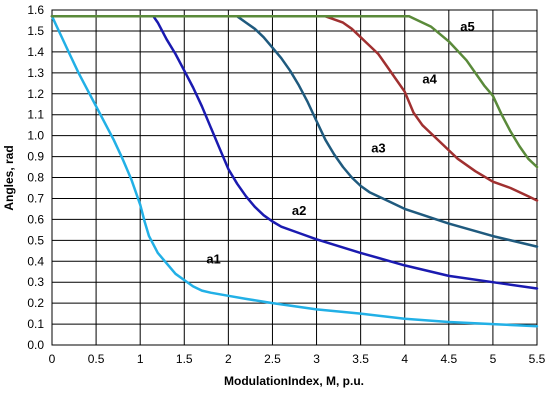 The width and height of the screenshot is (550, 406). I want to click on y-axis-title: Angles, rad, so click(9, 177).